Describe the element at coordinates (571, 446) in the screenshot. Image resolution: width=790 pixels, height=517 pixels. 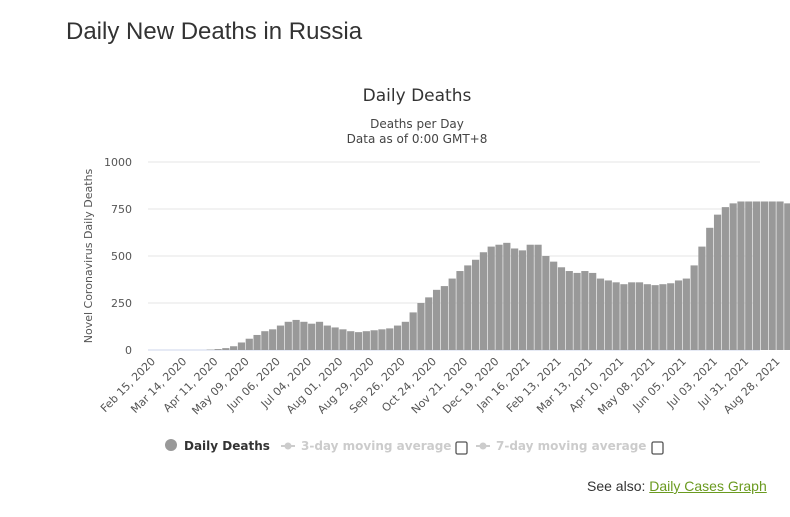
I see `legend-label: 7-day moving average` at that location.